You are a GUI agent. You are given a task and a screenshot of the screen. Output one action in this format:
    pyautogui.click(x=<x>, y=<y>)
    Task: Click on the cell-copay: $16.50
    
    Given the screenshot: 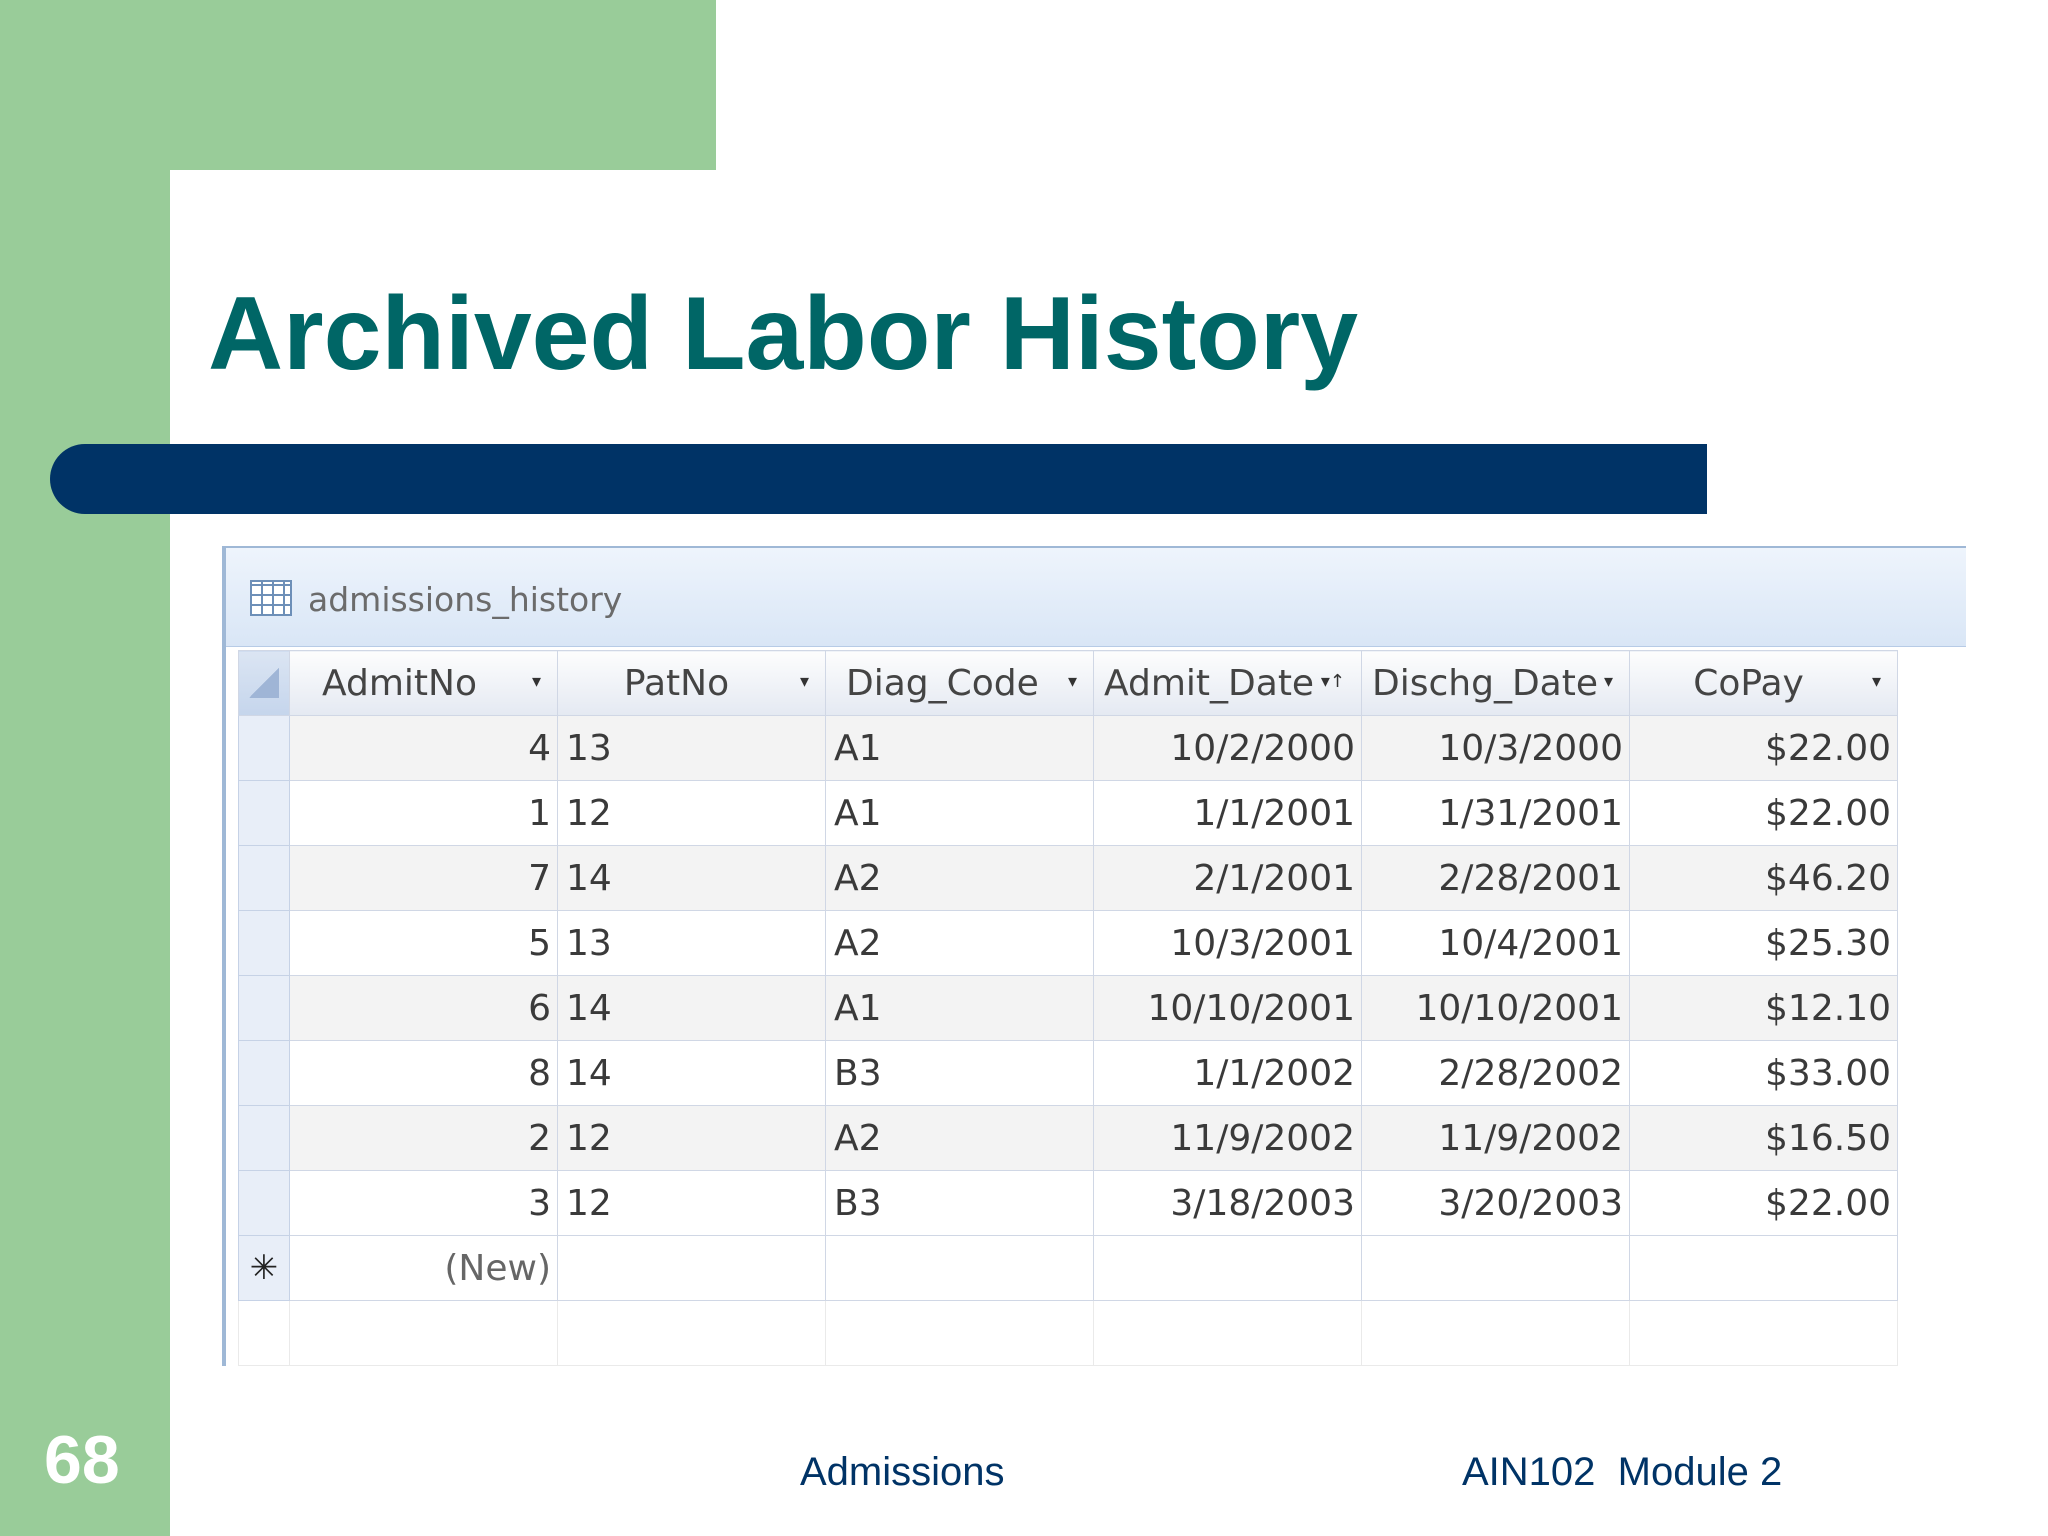 What is the action you would take?
    pyautogui.click(x=1763, y=1138)
    